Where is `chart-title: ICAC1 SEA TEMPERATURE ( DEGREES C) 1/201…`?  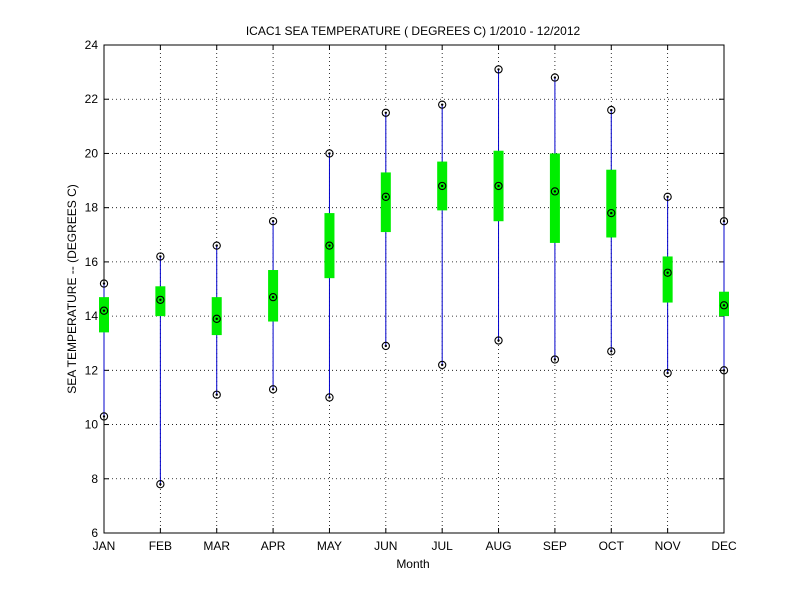
chart-title: ICAC1 SEA TEMPERATURE ( DEGREES C) 1/201… is located at coordinates (413, 31).